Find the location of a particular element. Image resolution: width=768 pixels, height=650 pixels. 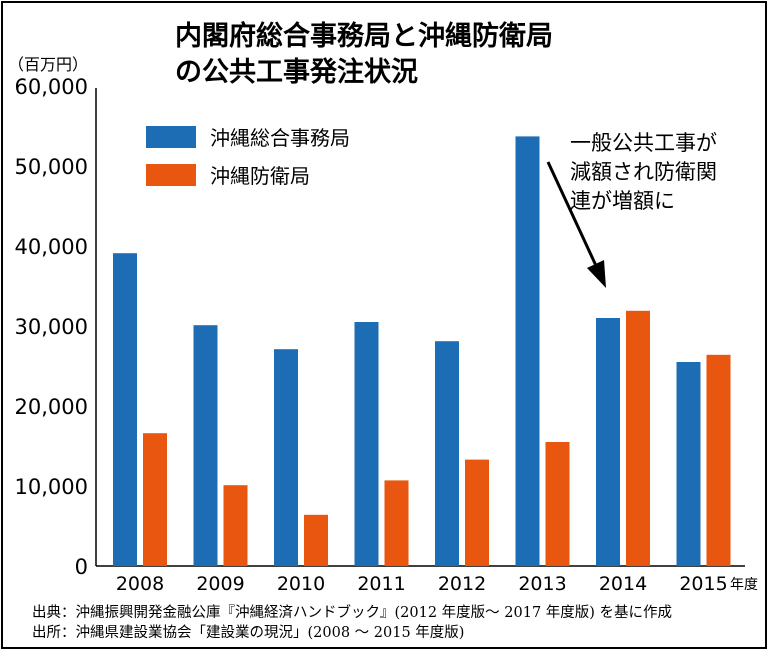

bar-general-2015 is located at coordinates (688, 464).